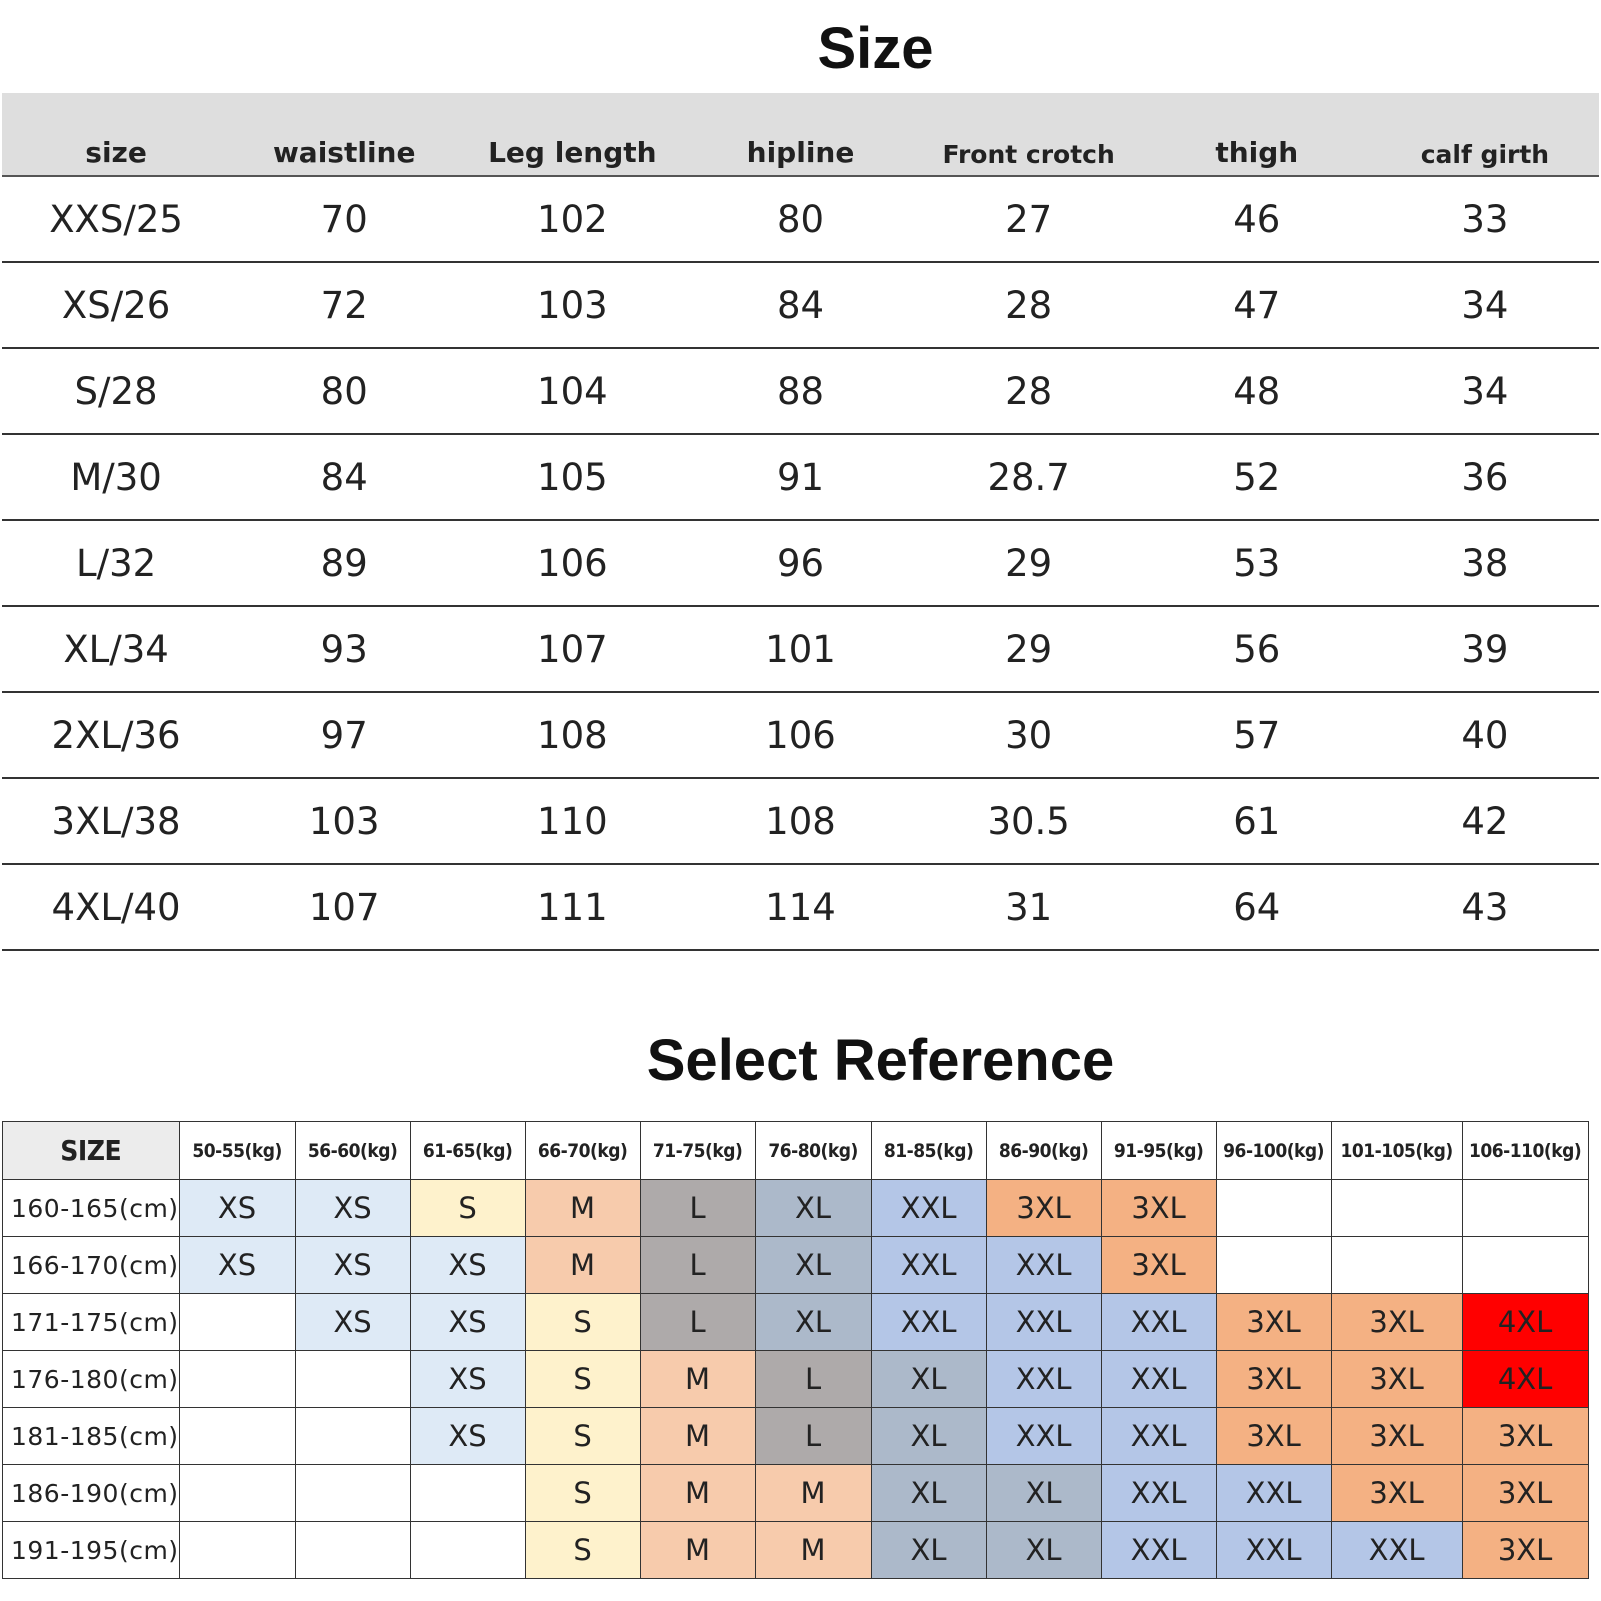 This screenshot has height=1601, width=1601. I want to click on measurement-cell: 30.5, so click(1028, 821).